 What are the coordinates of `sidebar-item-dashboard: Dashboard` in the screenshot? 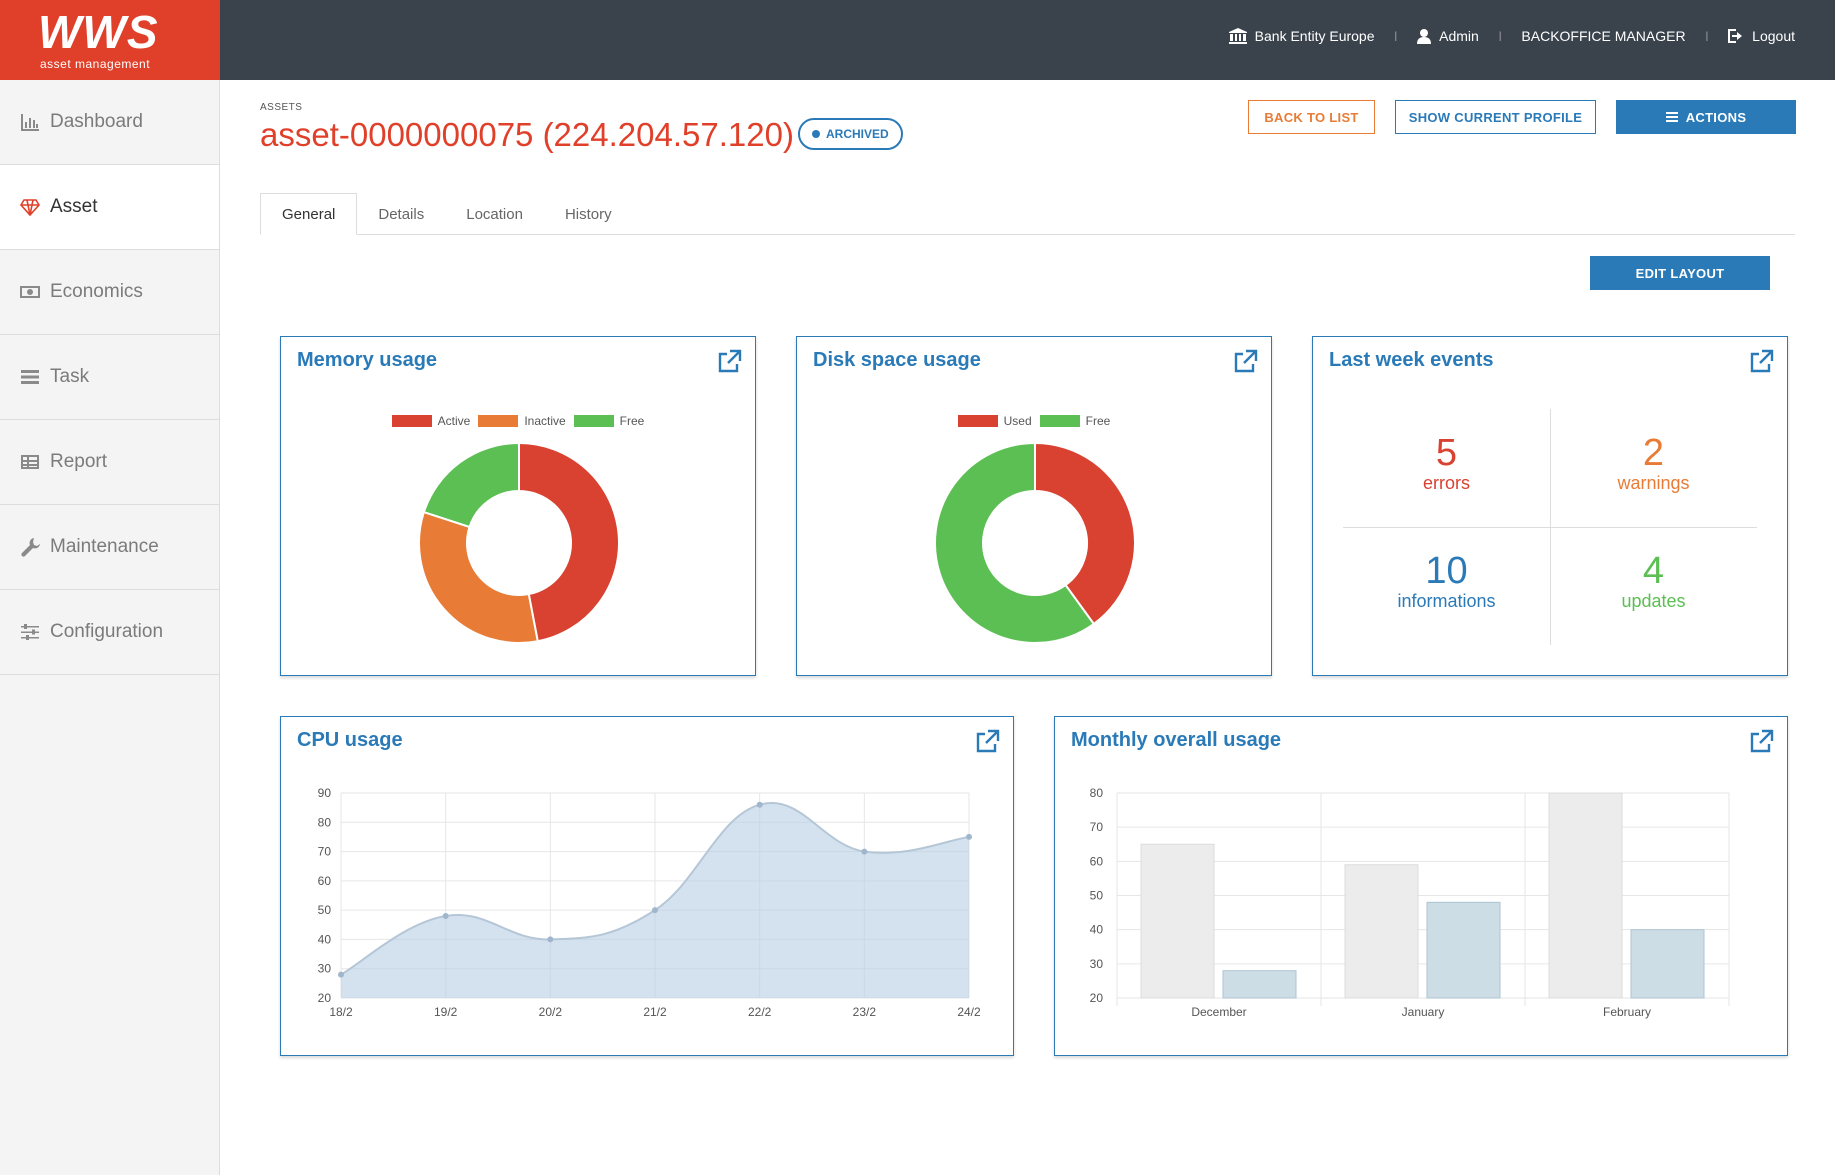 It's located at (109, 122).